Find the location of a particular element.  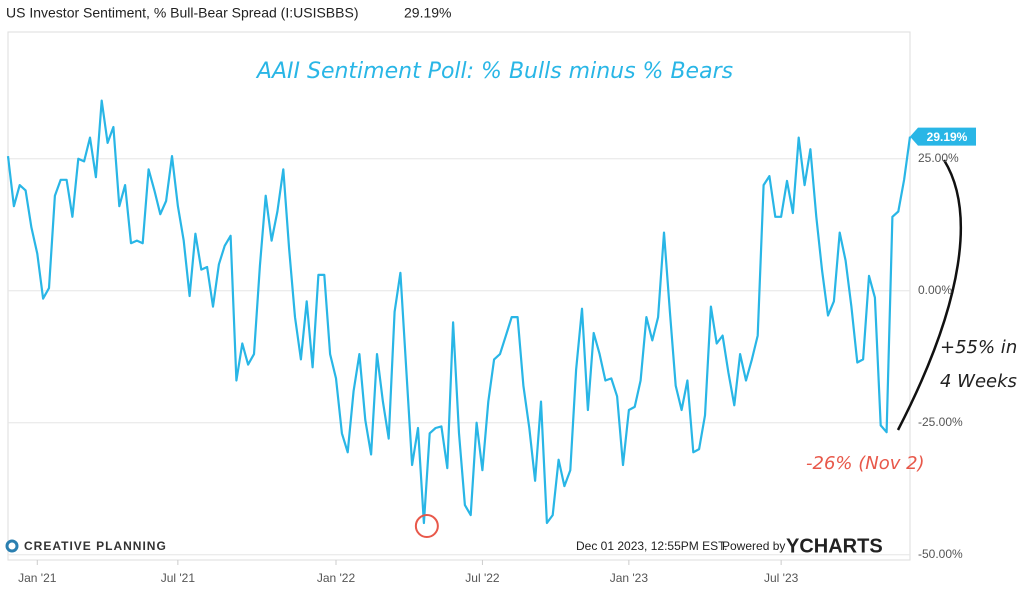

y-tick-label: 0.00% is located at coordinates (935, 290).